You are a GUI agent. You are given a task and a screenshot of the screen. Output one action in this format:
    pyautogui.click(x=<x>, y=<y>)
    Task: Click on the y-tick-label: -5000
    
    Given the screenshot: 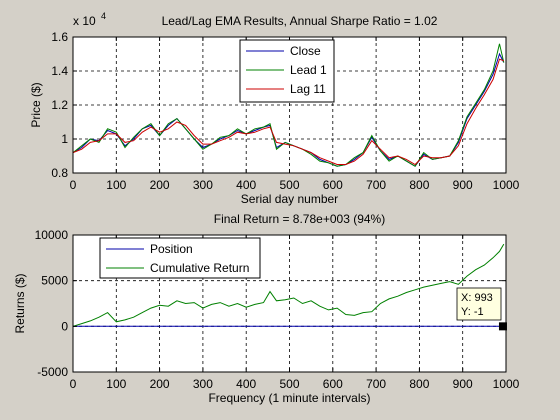 What is the action you would take?
    pyautogui.click(x=52, y=372)
    